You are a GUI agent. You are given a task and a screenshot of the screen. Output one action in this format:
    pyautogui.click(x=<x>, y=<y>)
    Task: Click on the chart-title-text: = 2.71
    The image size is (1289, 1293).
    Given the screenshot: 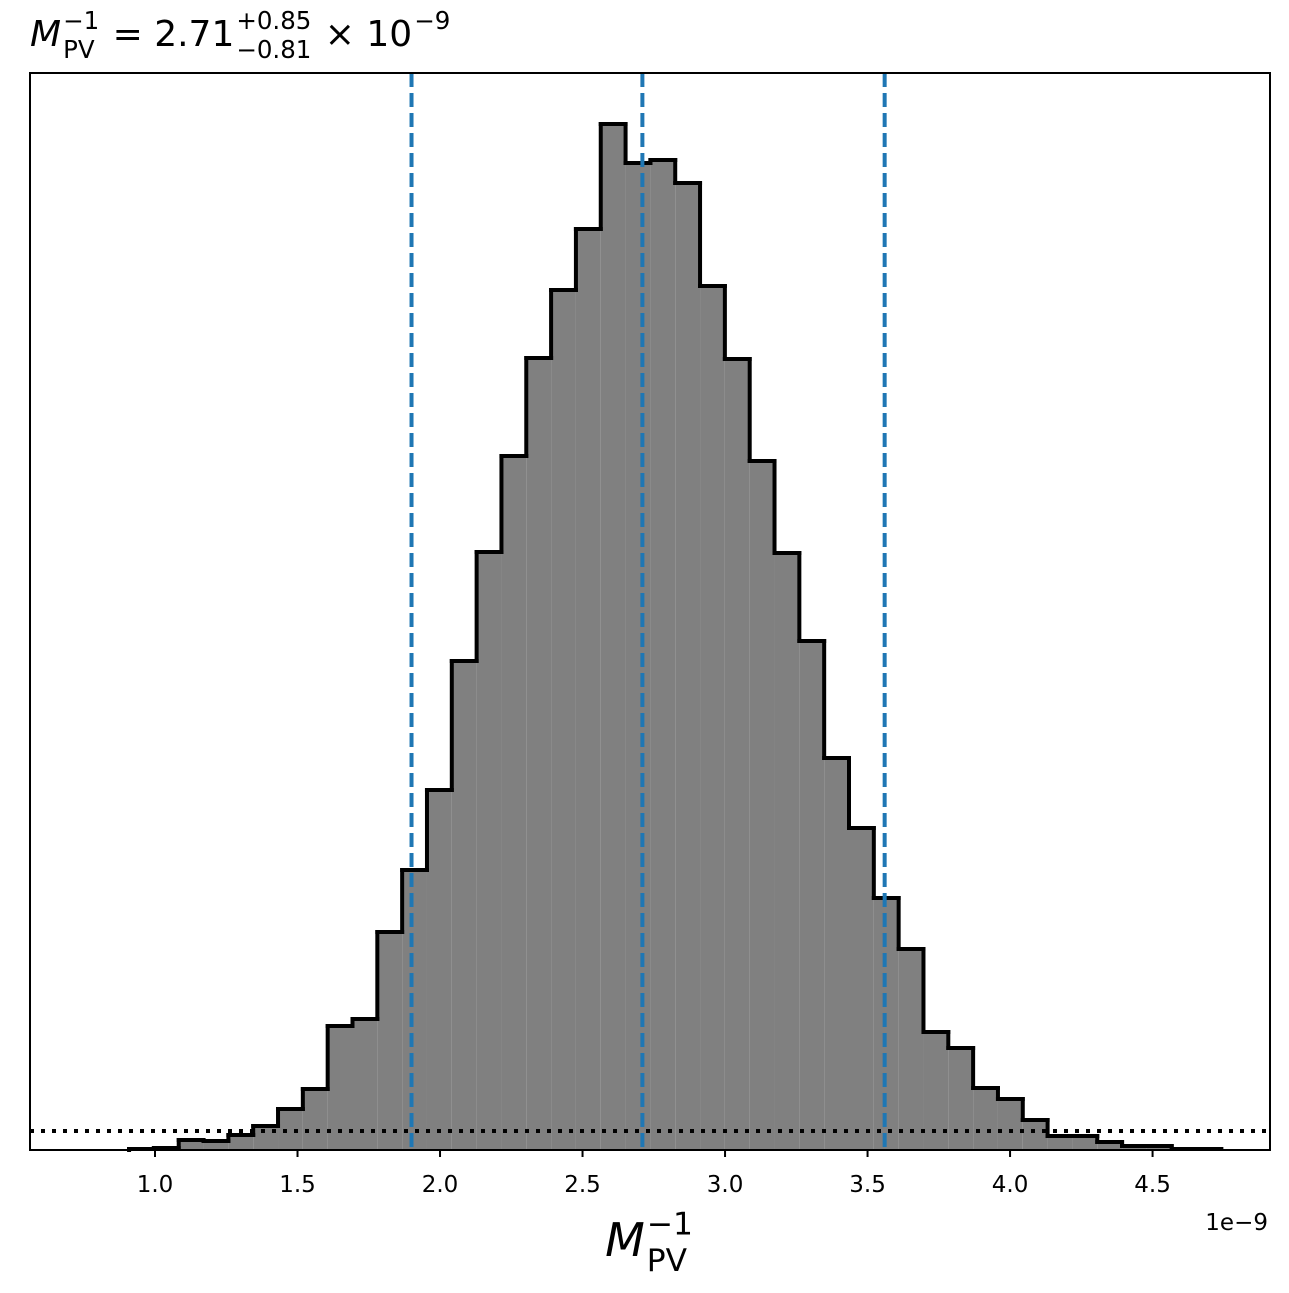 What is the action you would take?
    pyautogui.click(x=167, y=34)
    